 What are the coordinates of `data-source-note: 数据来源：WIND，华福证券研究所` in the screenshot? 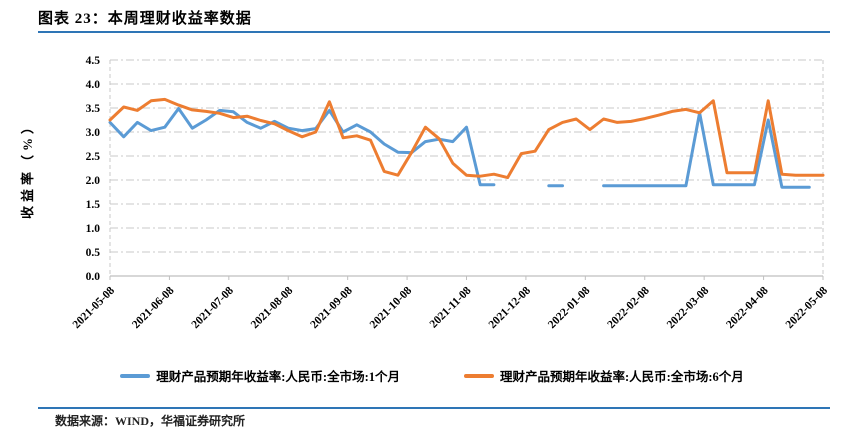 It's located at (150, 421).